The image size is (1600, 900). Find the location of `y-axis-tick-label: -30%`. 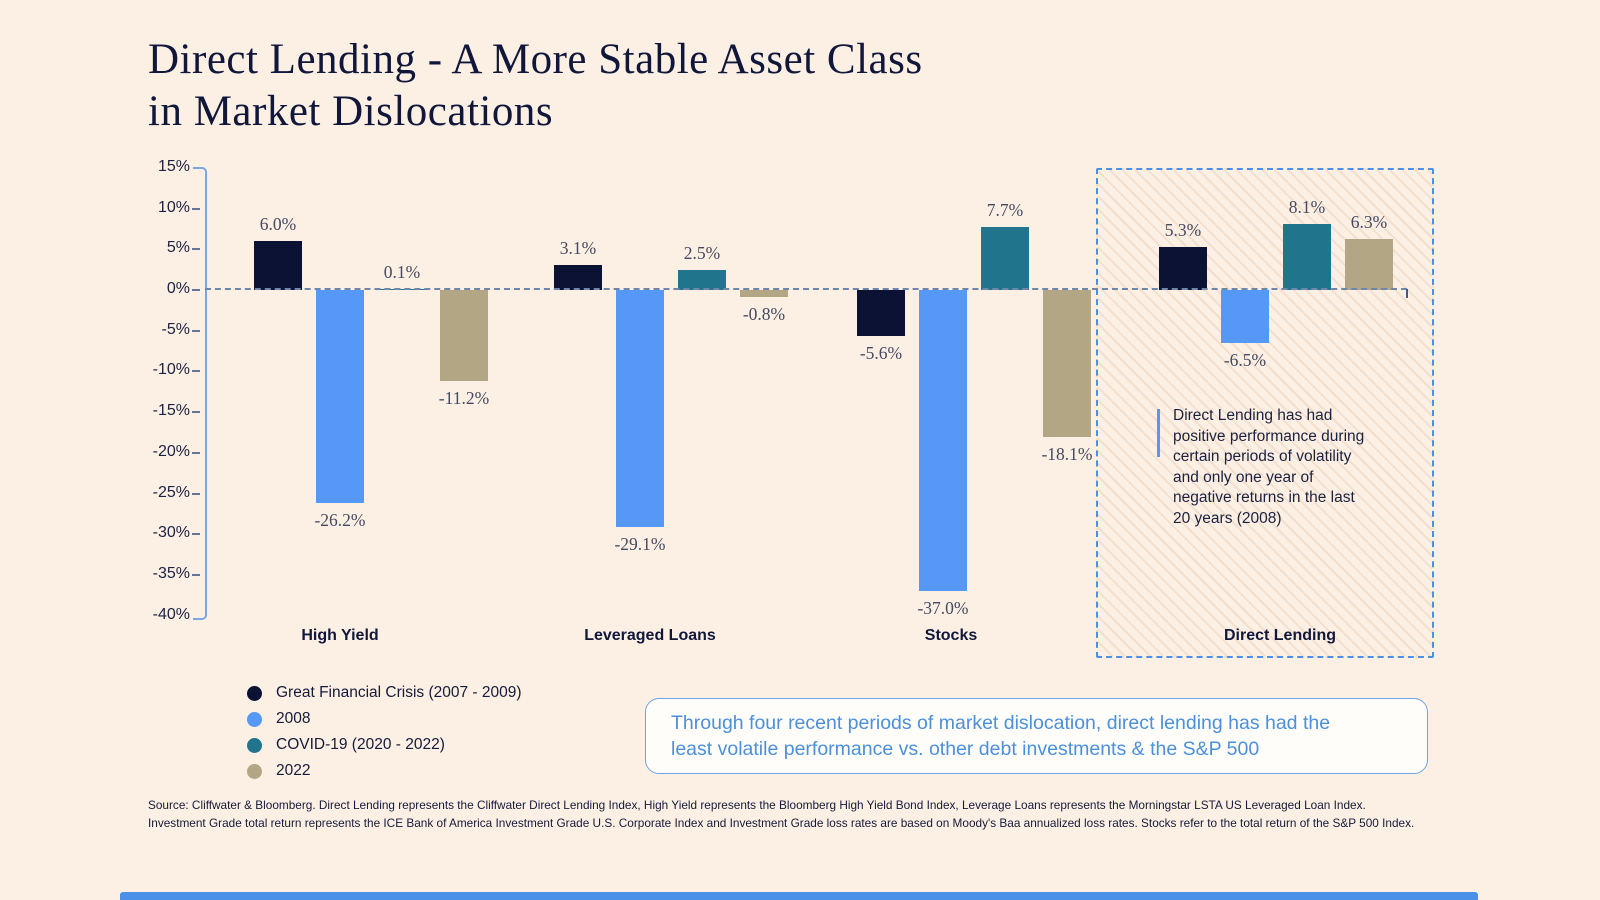

y-axis-tick-label: -30% is located at coordinates (171, 533).